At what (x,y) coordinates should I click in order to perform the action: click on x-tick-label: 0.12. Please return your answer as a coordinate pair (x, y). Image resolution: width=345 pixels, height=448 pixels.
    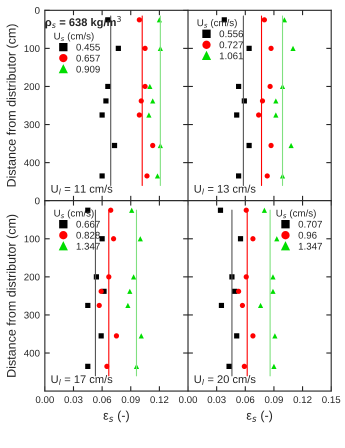
    Looking at the image, I should click on (302, 400).